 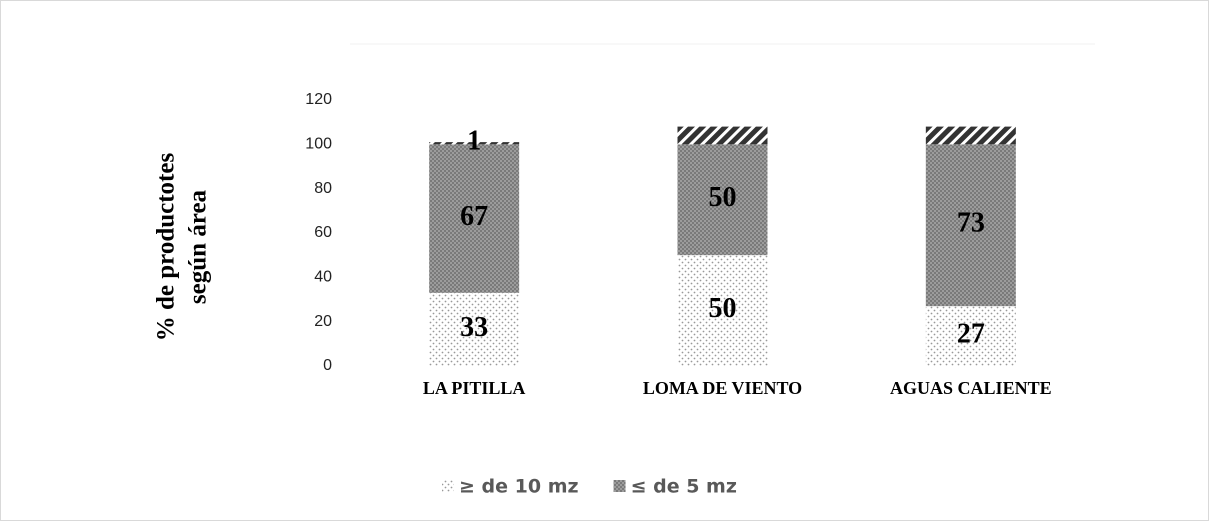 I want to click on data-label: 33, so click(x=474, y=327).